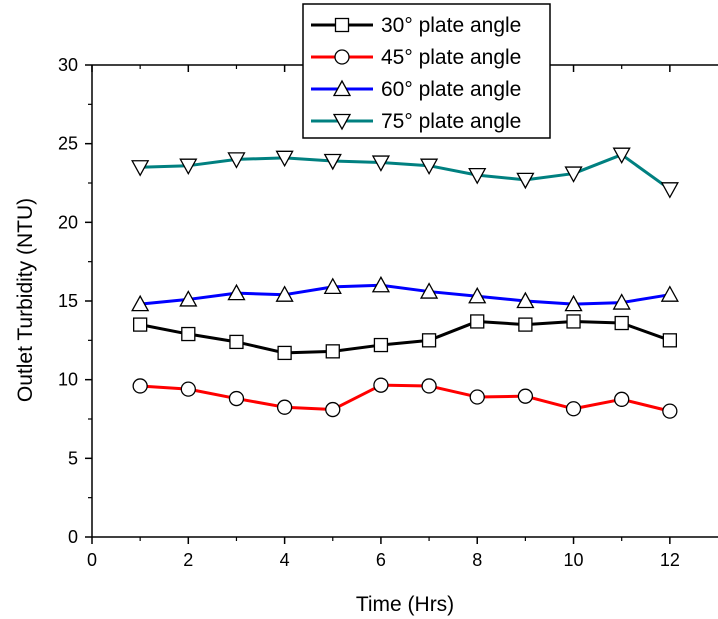 The image size is (718, 619). What do you see at coordinates (477, 560) in the screenshot?
I see `x-tick-label: 8` at bounding box center [477, 560].